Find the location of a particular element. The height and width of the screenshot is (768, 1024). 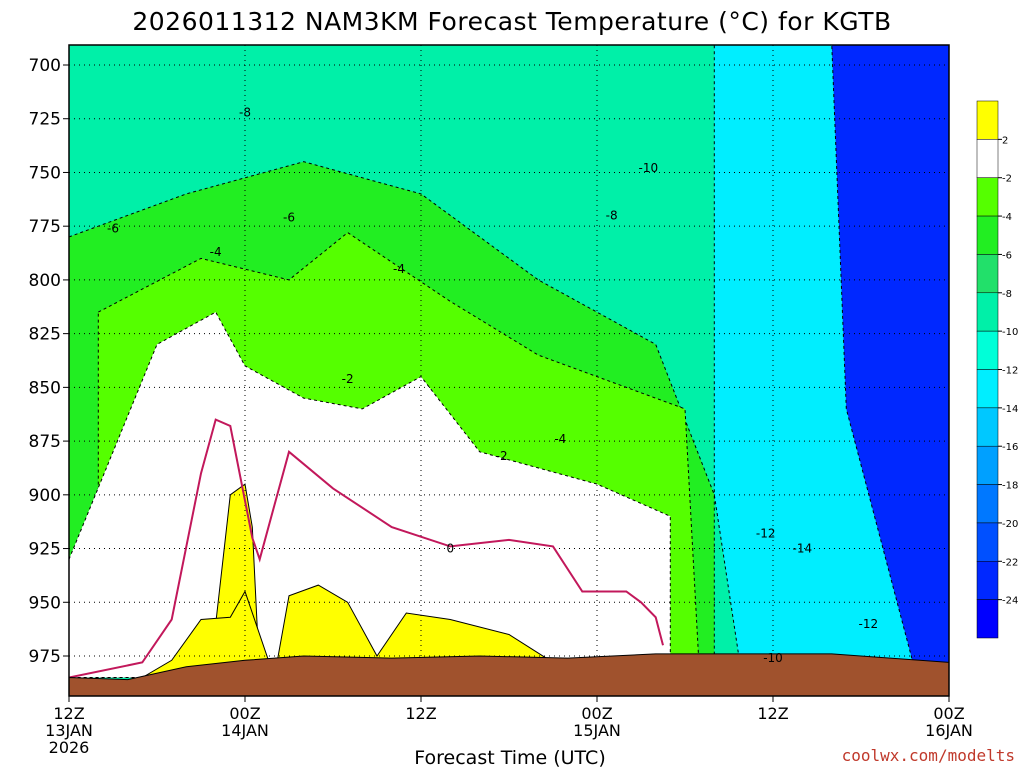

colorbar-label: -22 is located at coordinates (1010, 562).